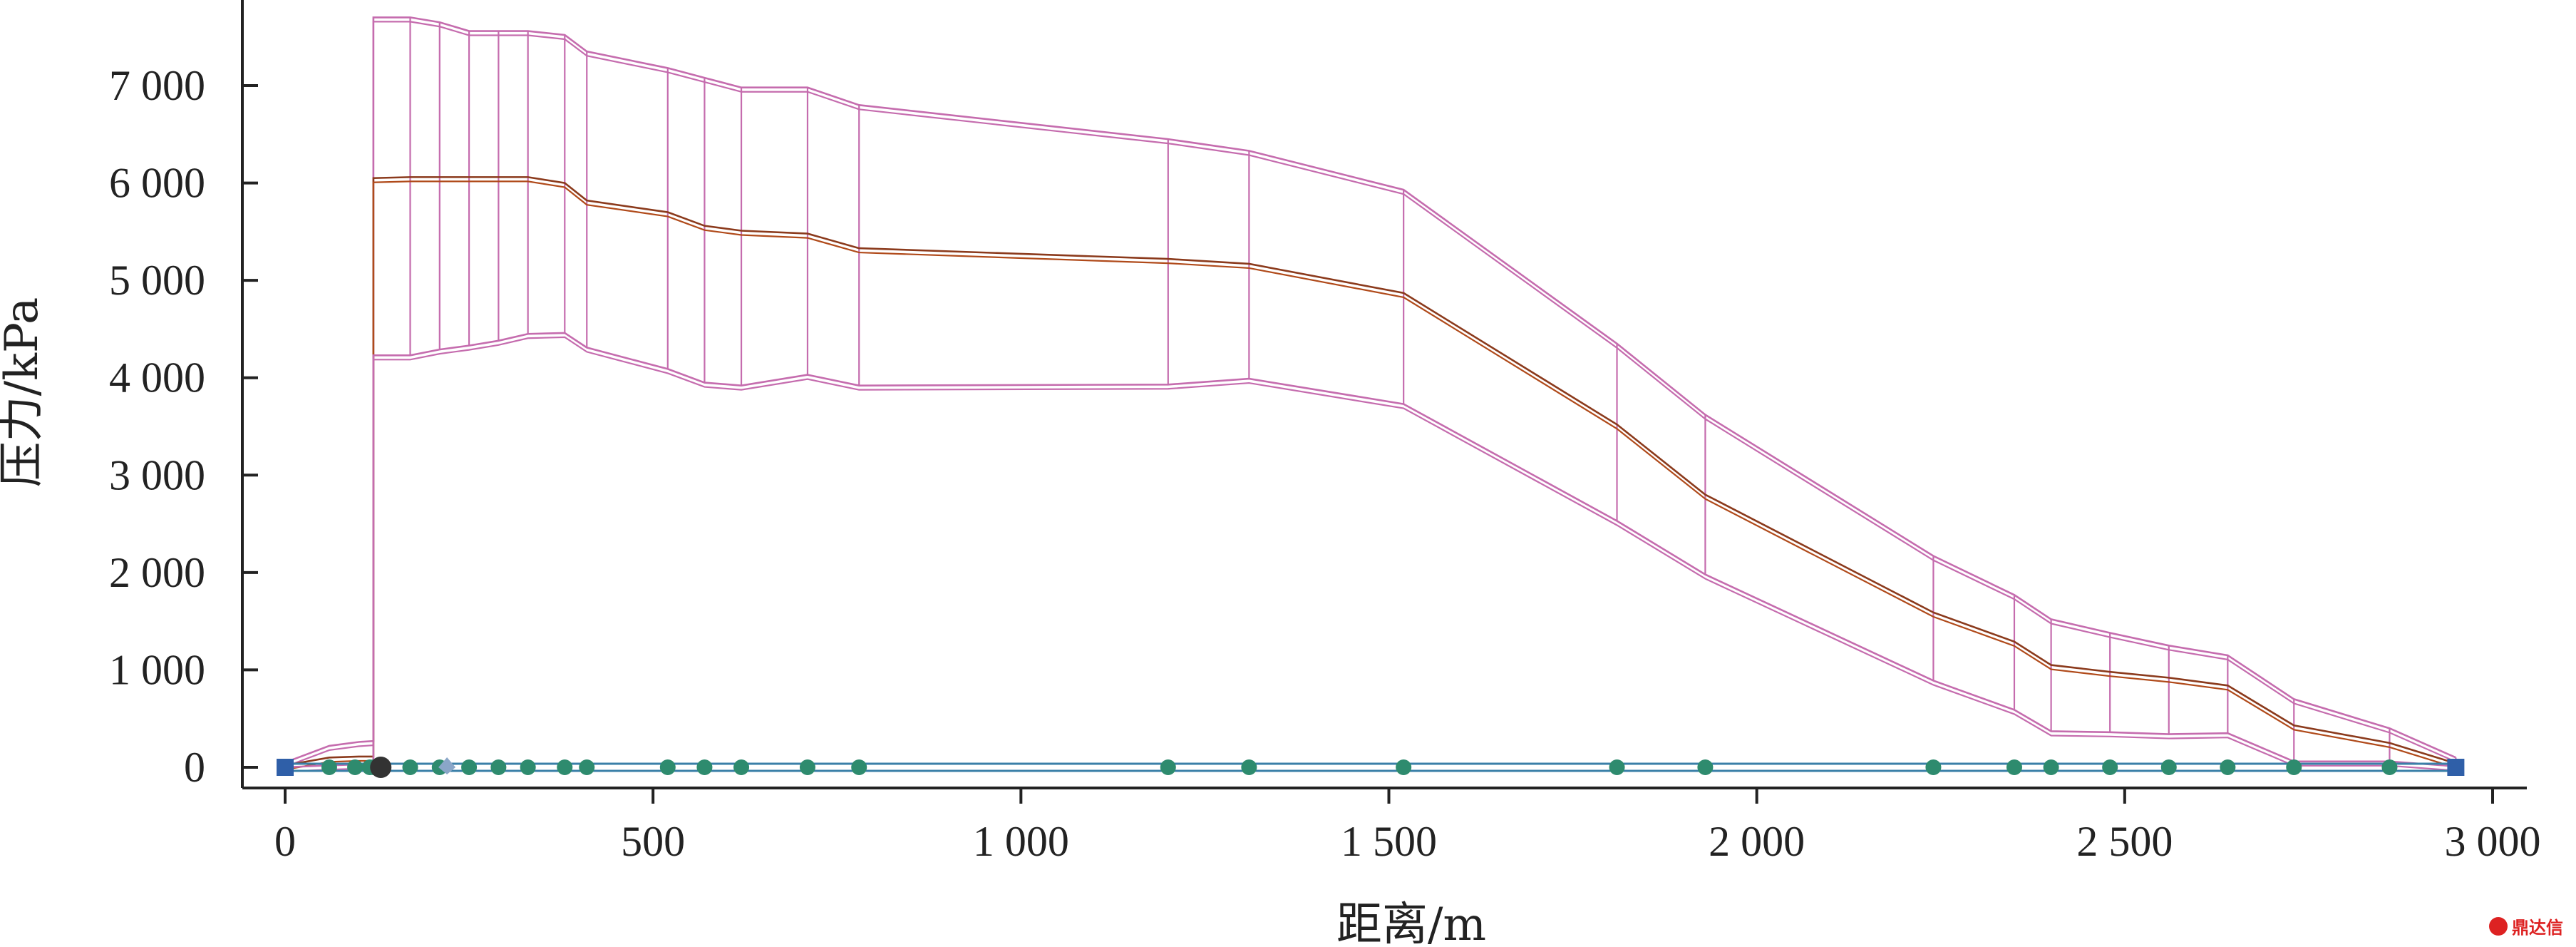 The height and width of the screenshot is (947, 2576). I want to click on y-tick-label: 3 000, so click(157, 474).